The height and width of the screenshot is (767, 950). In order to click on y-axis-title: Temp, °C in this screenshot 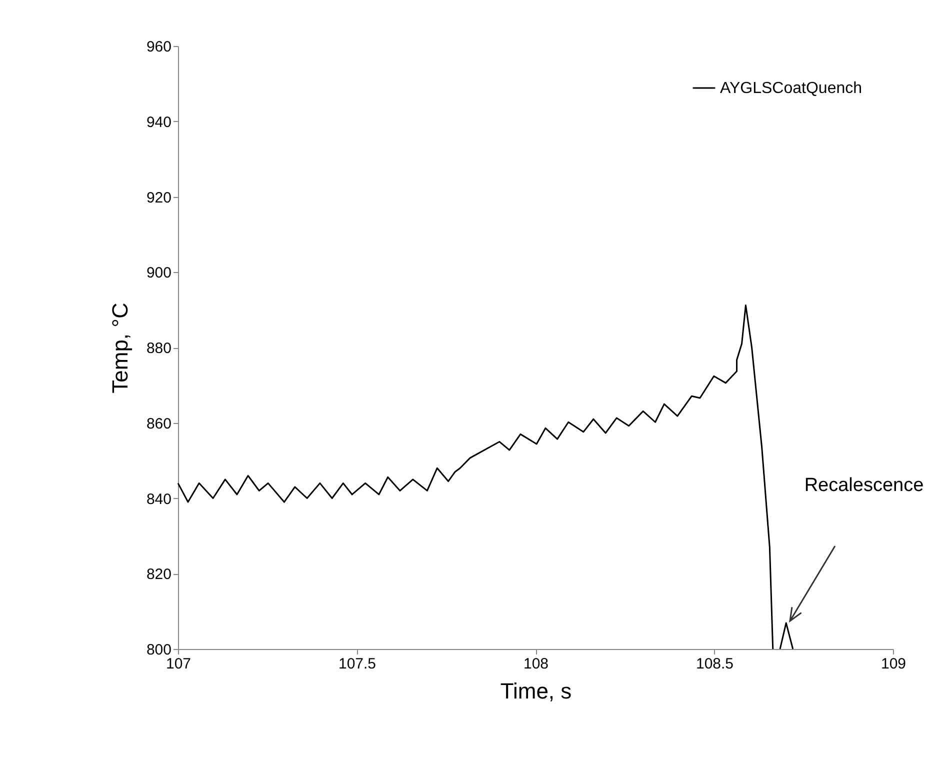, I will do `click(119, 348)`.